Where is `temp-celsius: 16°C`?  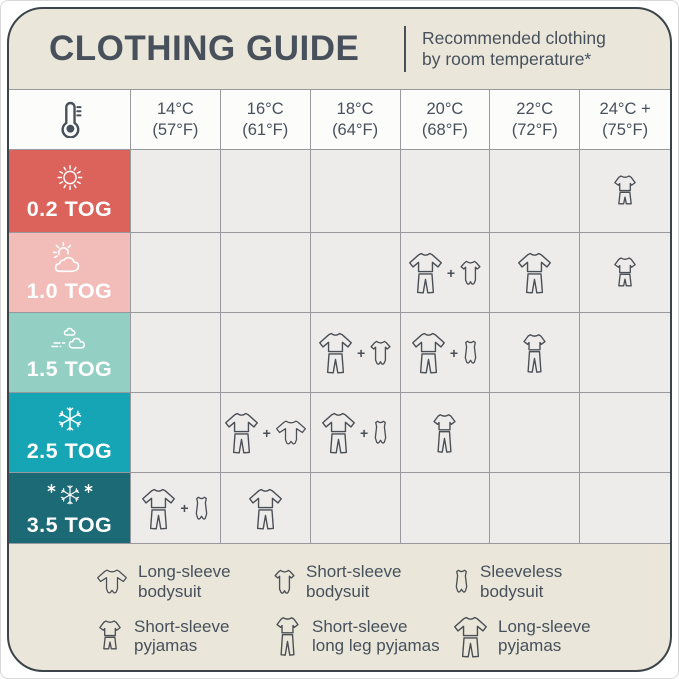 temp-celsius: 16°C is located at coordinates (265, 109).